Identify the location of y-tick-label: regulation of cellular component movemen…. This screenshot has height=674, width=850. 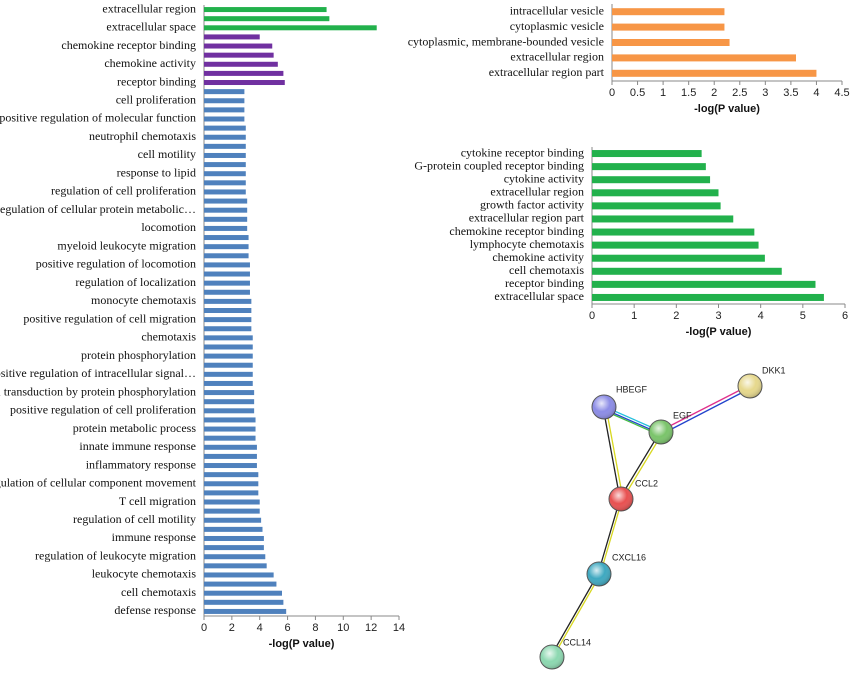
(98, 483).